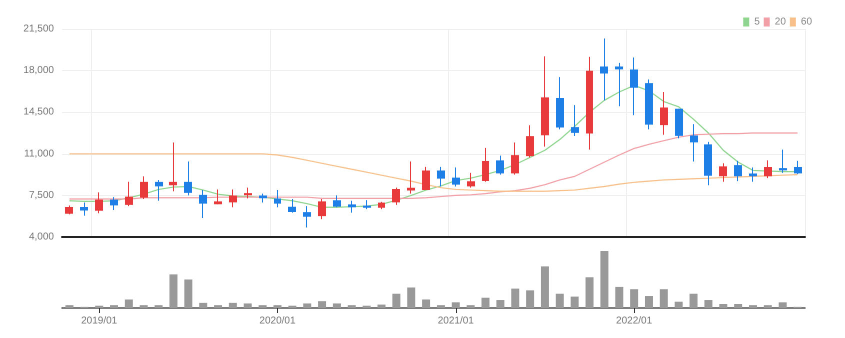  What do you see at coordinates (806, 22) in the screenshot?
I see `legend-label: 60` at bounding box center [806, 22].